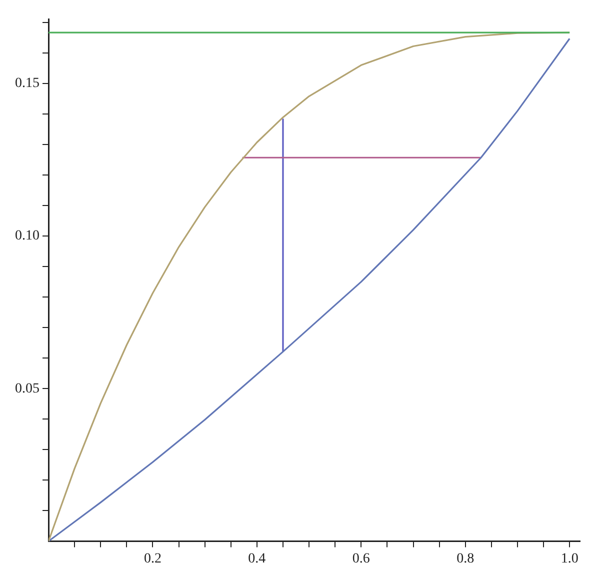 This screenshot has width=600, height=582. I want to click on y-tick-label: 0.05, so click(27, 388).